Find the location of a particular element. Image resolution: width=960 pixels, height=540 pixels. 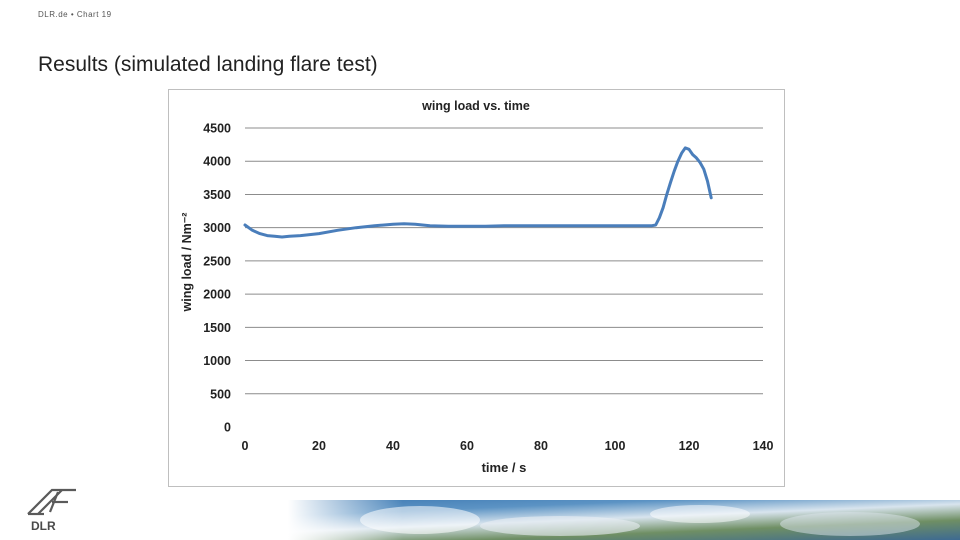

y-tick-label: 4500 is located at coordinates (217, 129).